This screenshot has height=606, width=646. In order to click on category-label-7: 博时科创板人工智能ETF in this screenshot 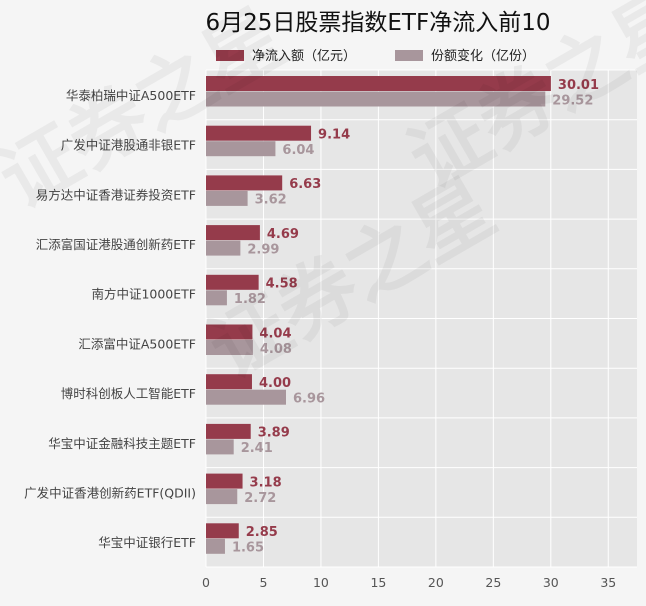, I will do `click(128, 393)`.